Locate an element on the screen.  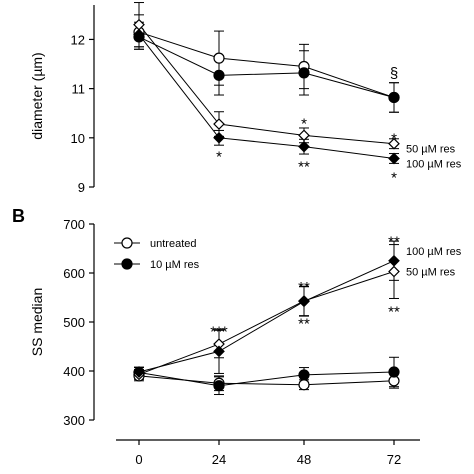
legend-entry: 10 µM res is located at coordinates (175, 265).